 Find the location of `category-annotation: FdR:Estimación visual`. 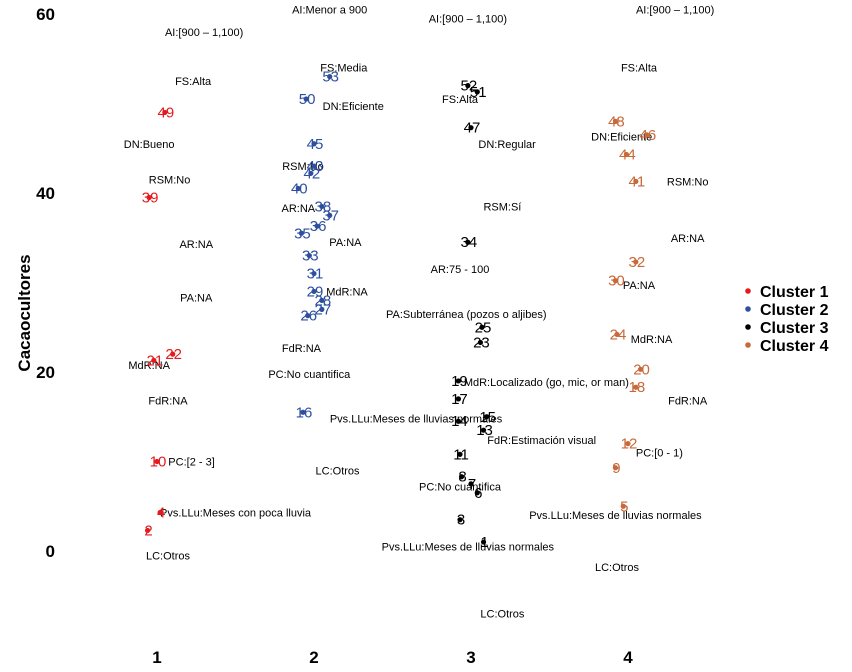

category-annotation: FdR:Estimación visual is located at coordinates (541, 441).